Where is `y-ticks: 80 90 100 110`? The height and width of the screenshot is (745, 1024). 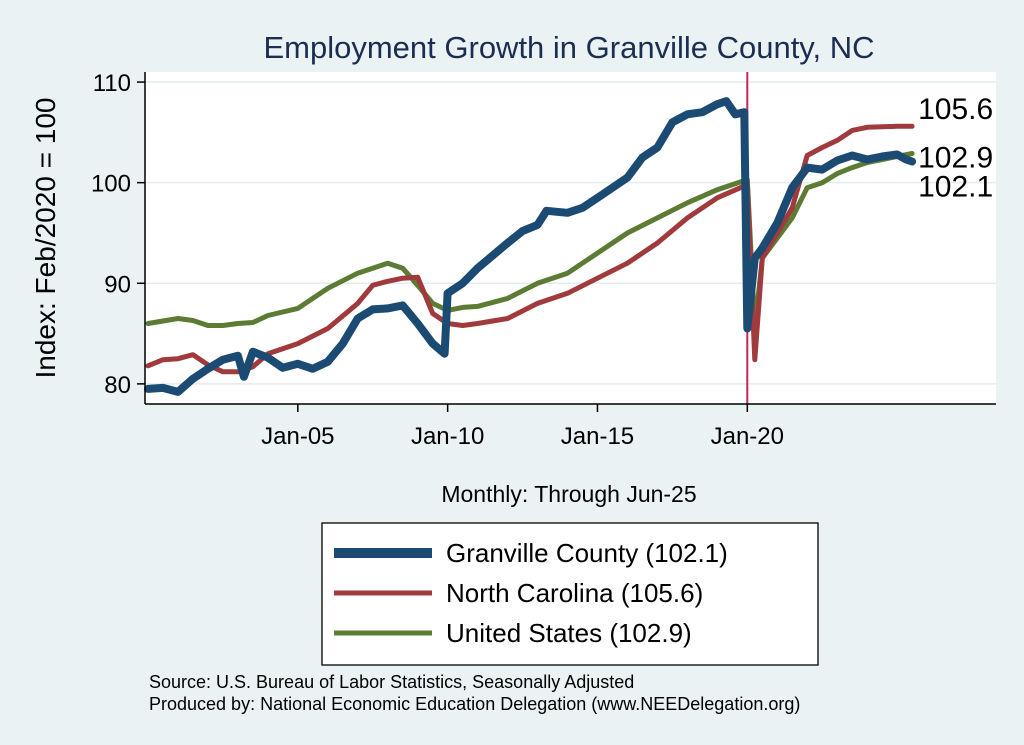 y-ticks: 80 90 100 110 is located at coordinates (118, 234).